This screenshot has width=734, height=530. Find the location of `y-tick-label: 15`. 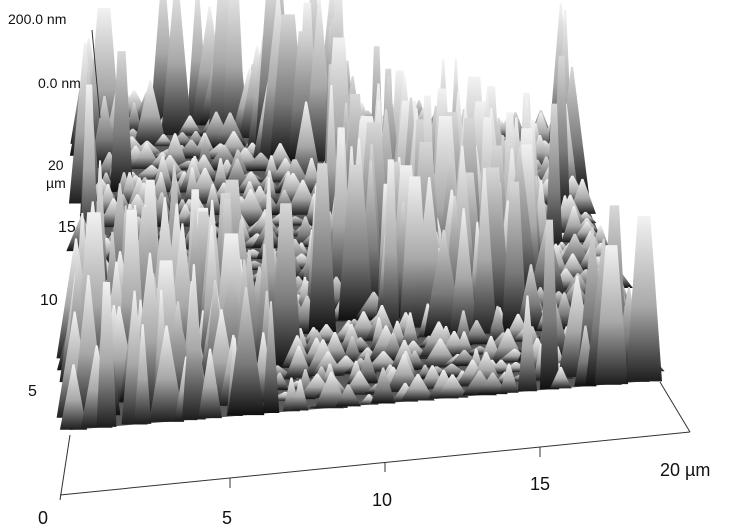

y-tick-label: 15 is located at coordinates (67, 227).